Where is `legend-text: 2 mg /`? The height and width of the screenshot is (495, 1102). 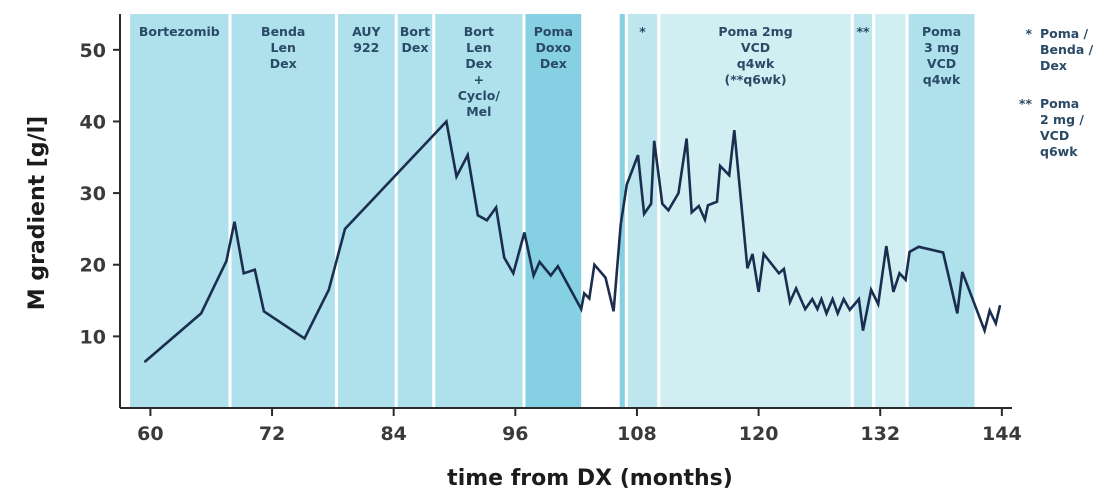
legend-text: 2 mg / is located at coordinates (1062, 119).